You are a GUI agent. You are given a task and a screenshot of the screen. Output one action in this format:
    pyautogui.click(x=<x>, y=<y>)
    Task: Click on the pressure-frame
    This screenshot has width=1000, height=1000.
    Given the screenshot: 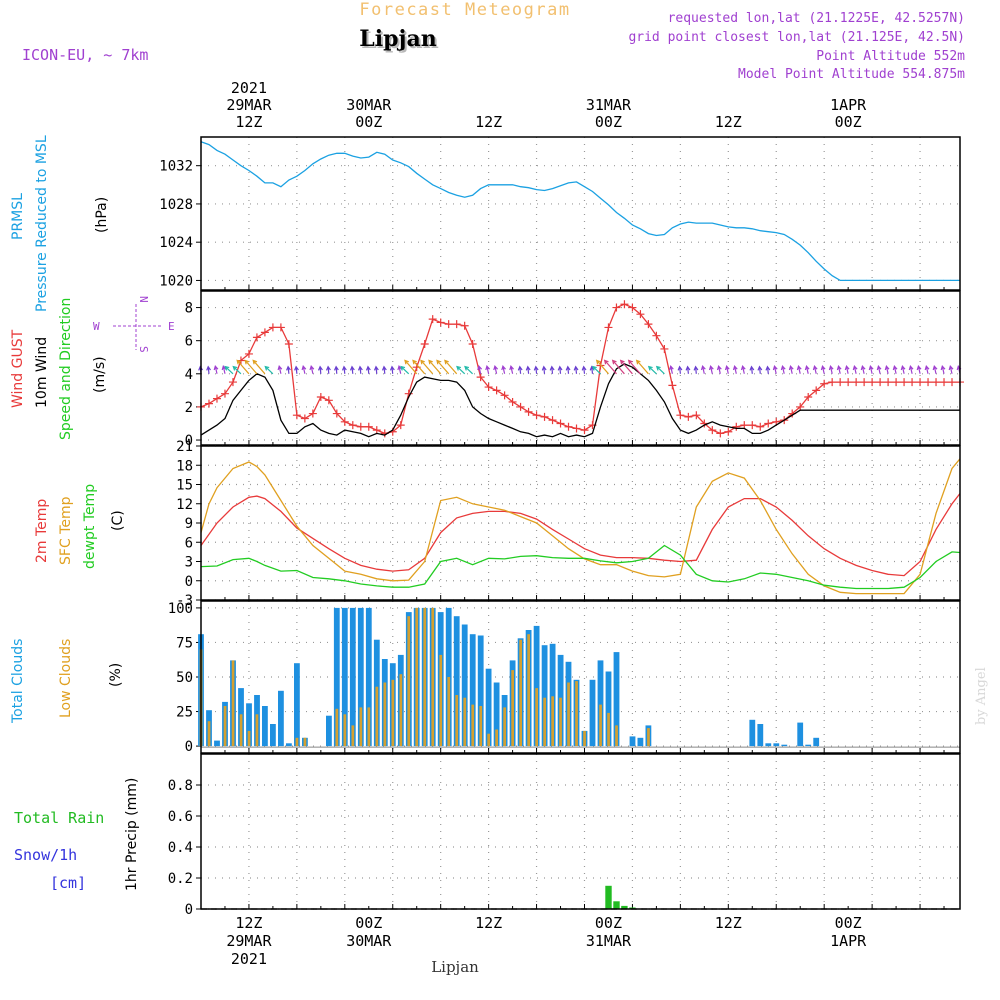 What is the action you would take?
    pyautogui.click(x=580, y=213)
    